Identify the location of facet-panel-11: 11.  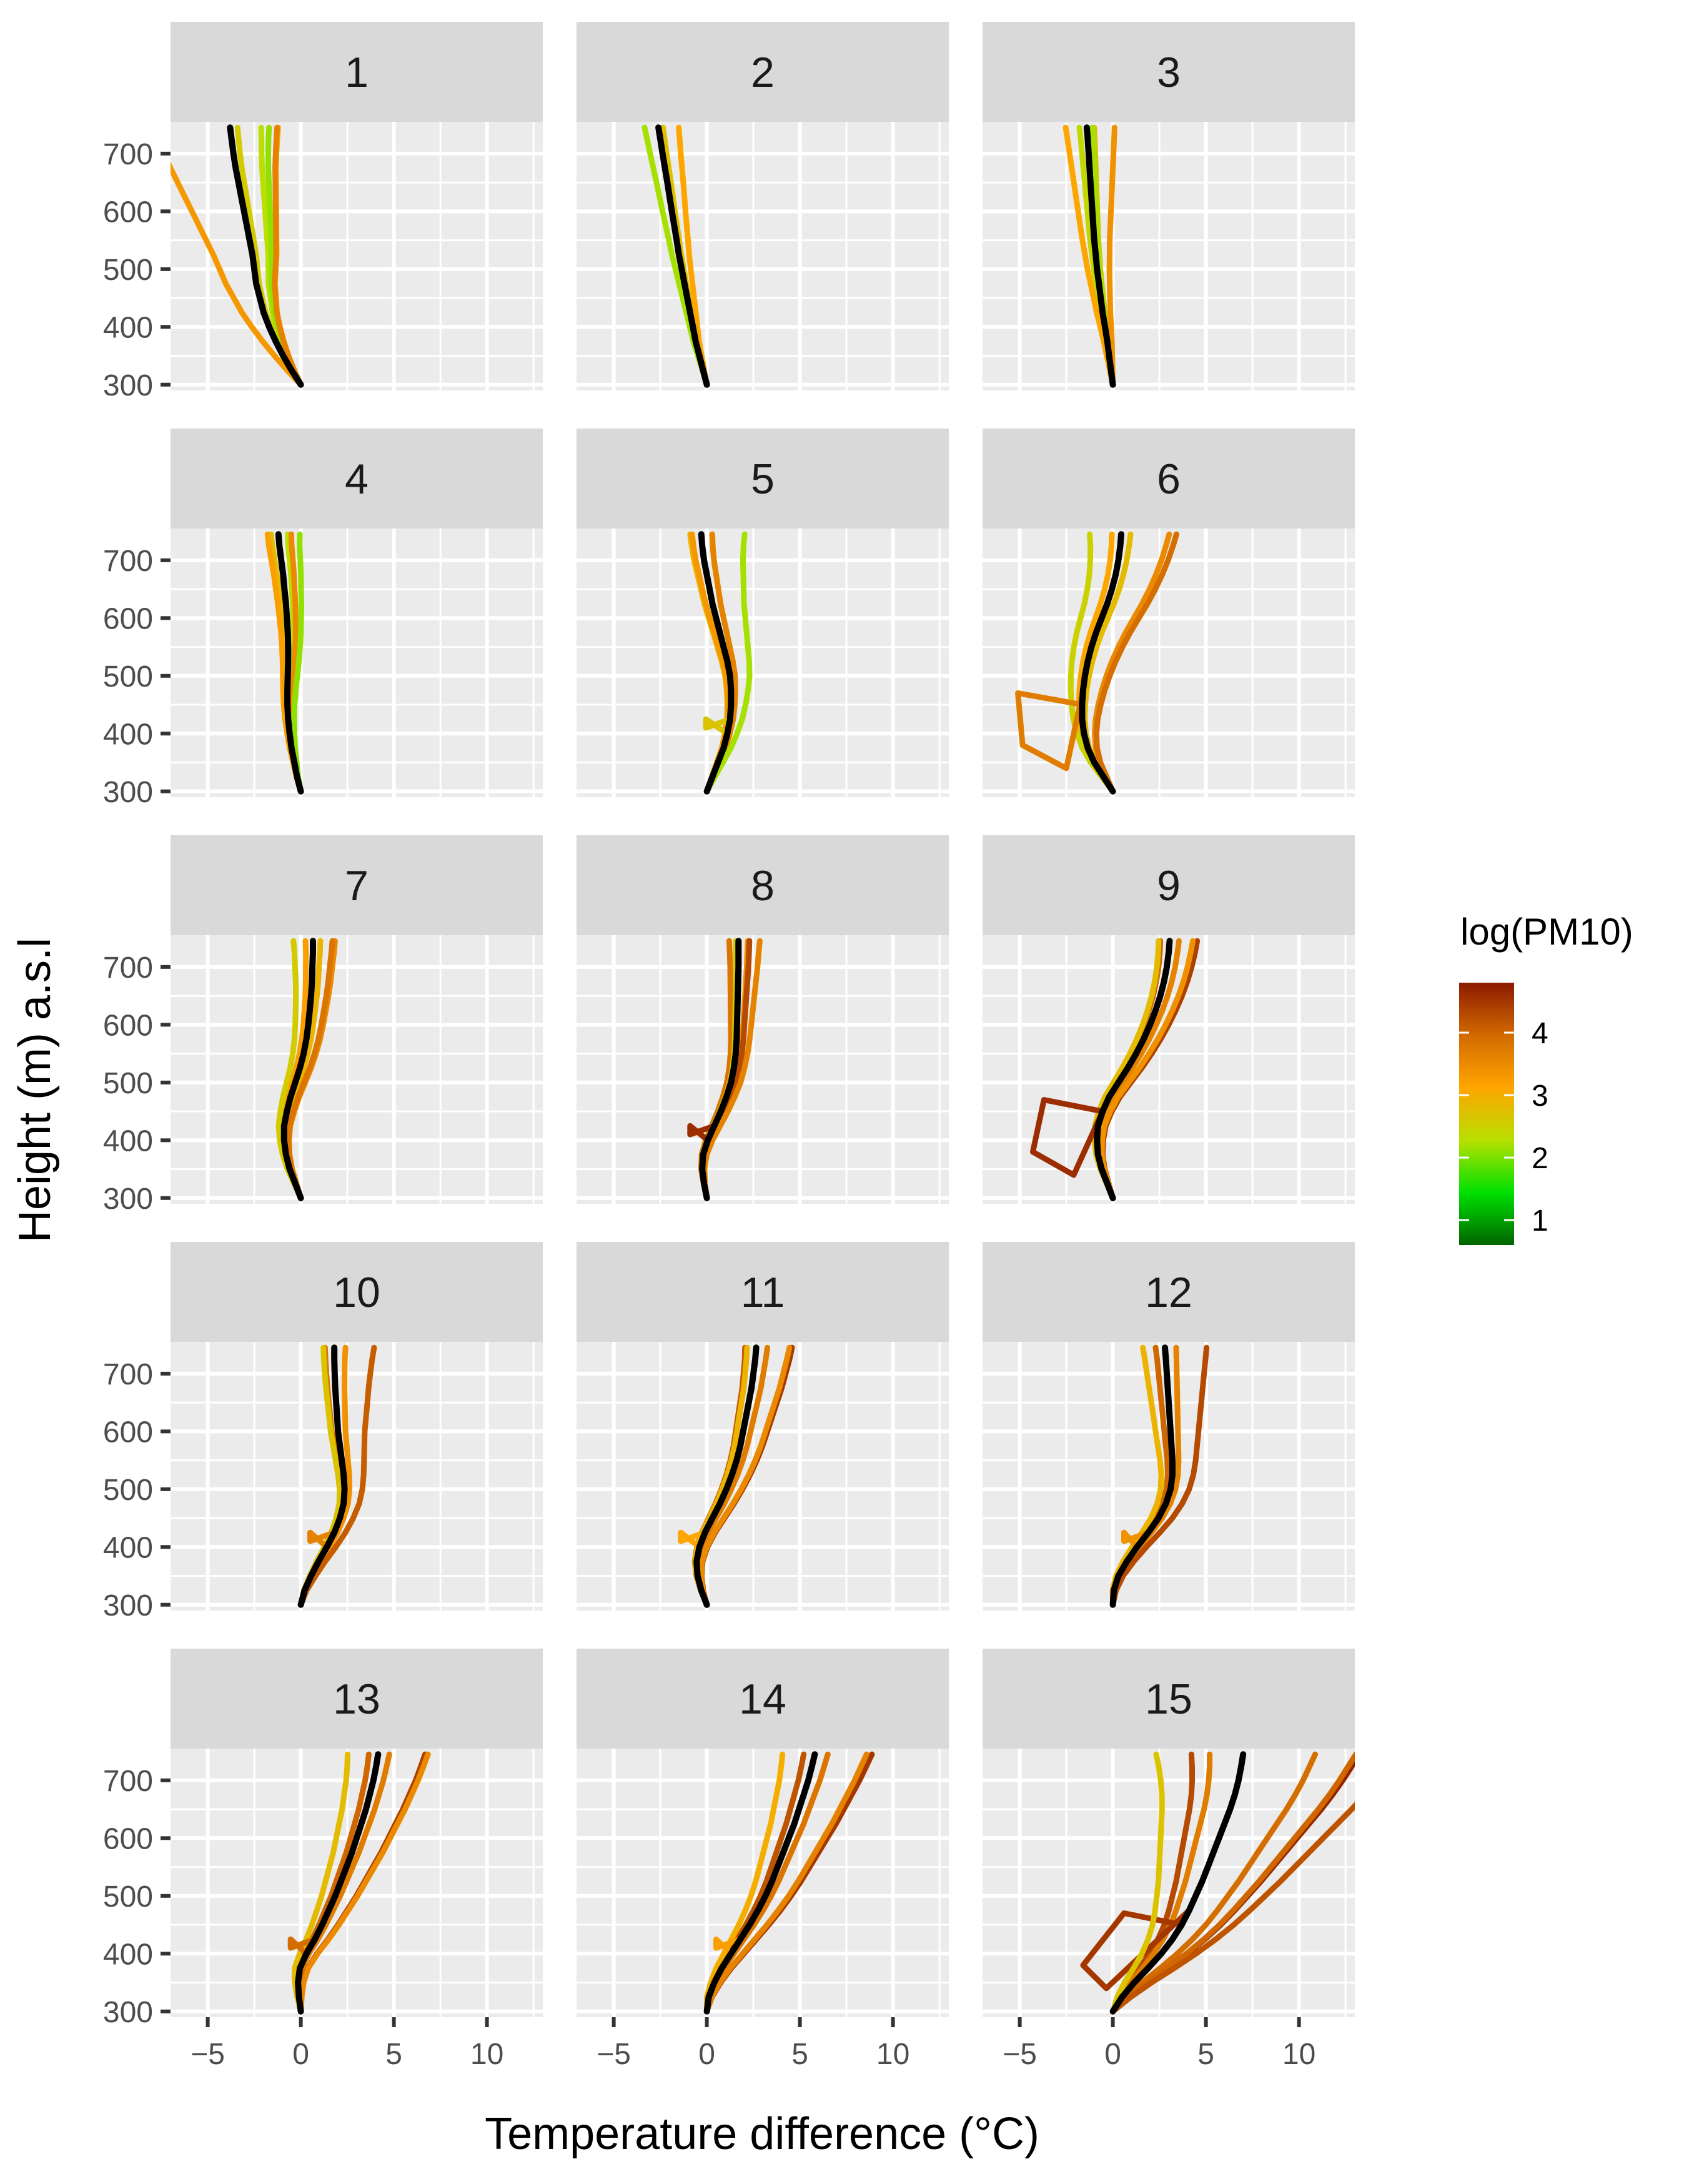
(763, 1427).